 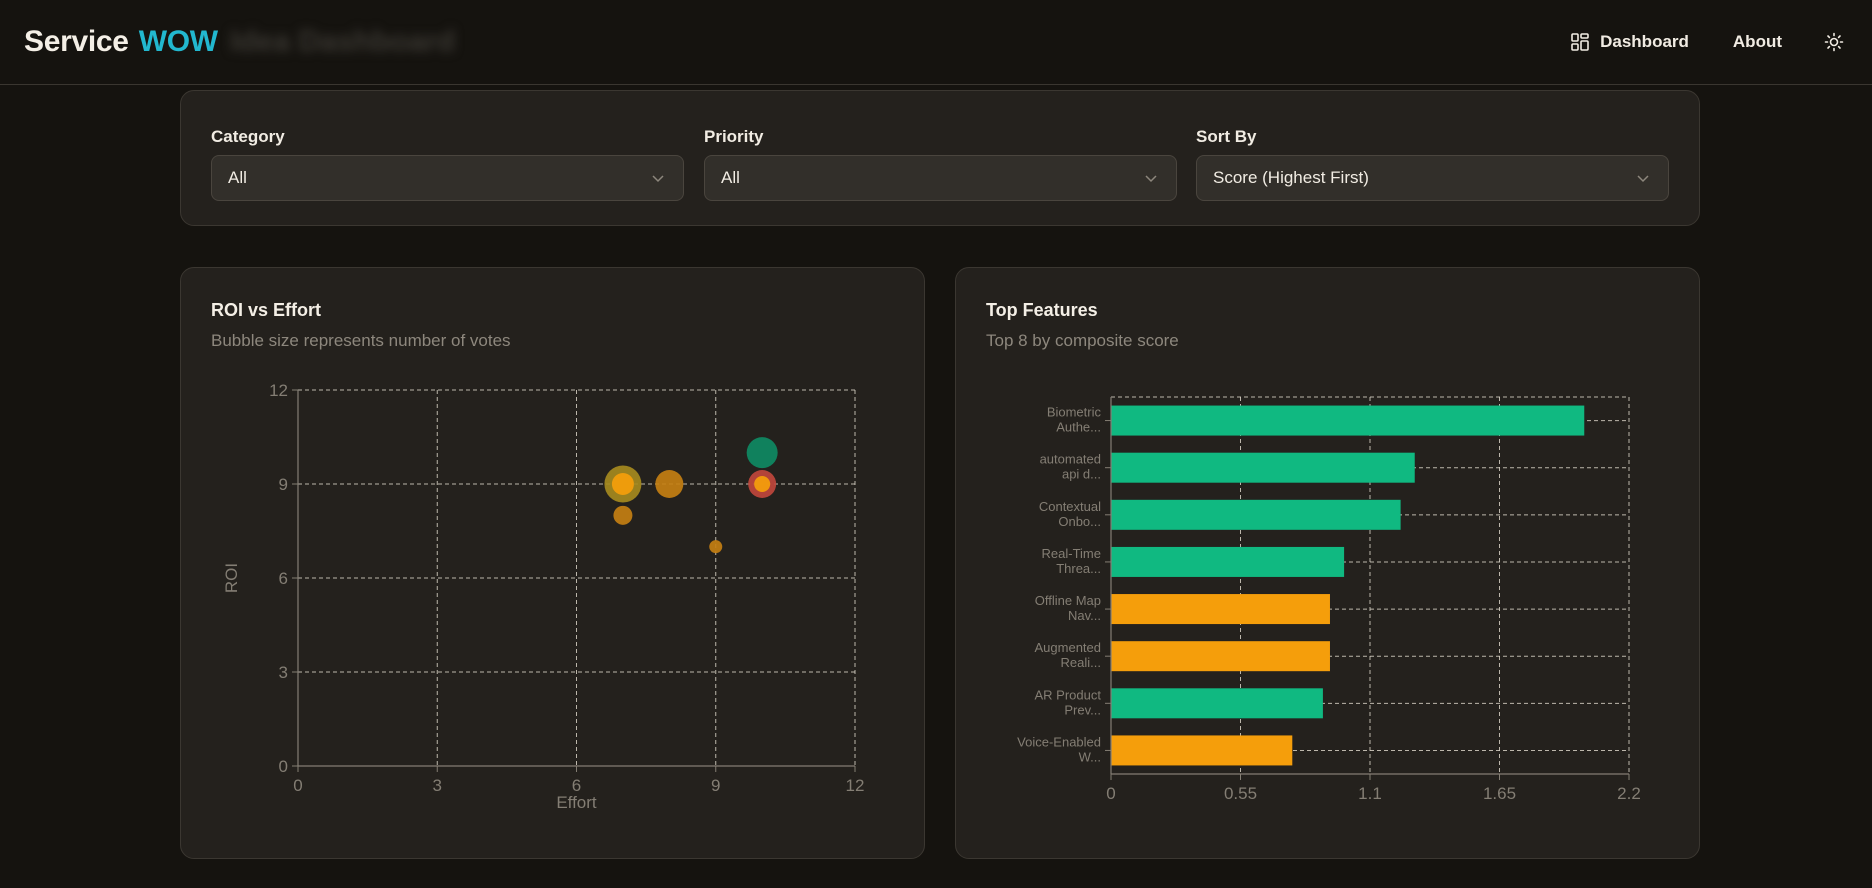 What do you see at coordinates (1644, 41) in the screenshot?
I see `nav-dashboard-label: Dashboard` at bounding box center [1644, 41].